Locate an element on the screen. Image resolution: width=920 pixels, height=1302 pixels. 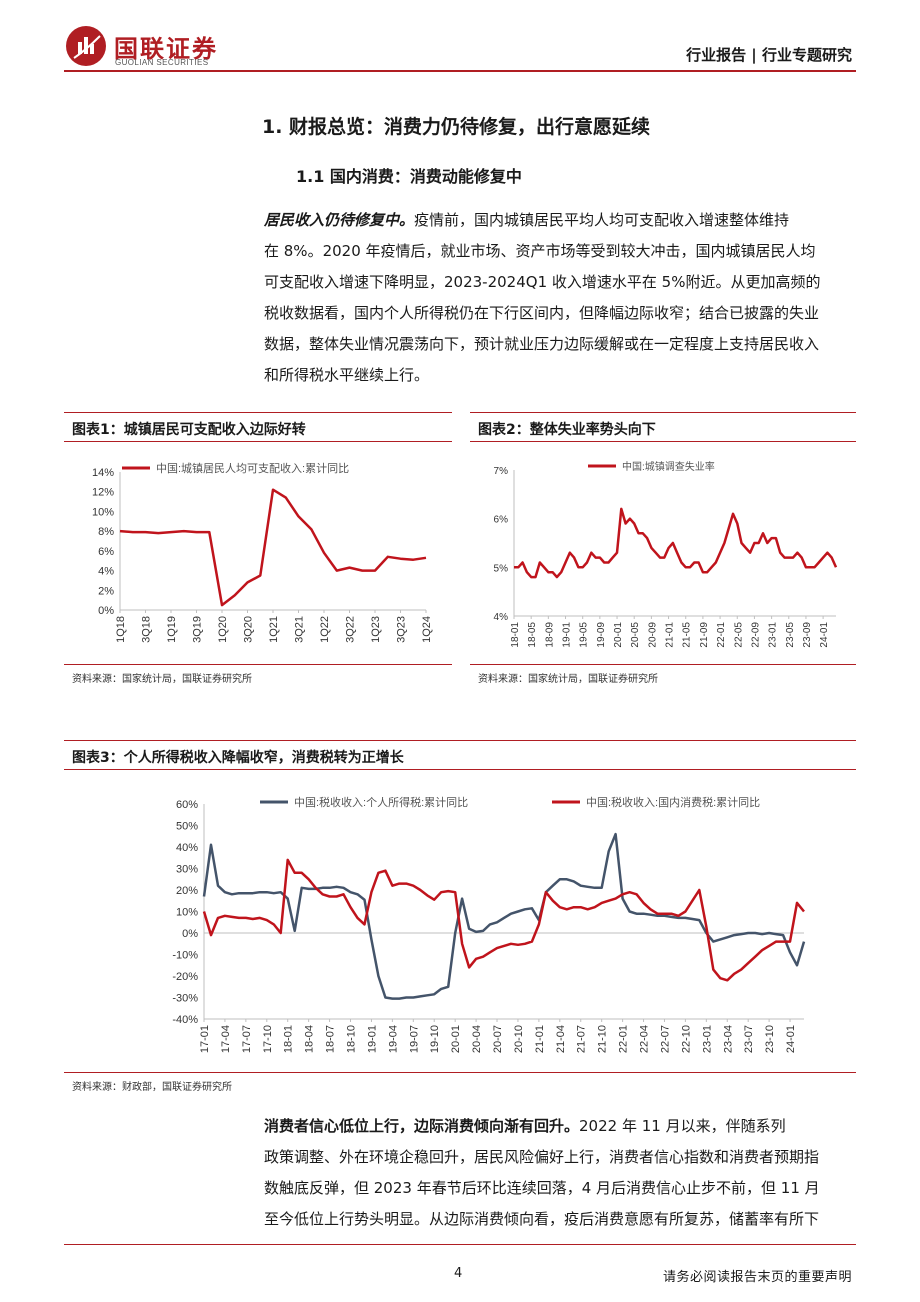
y-tick-label: 14% is located at coordinates (103, 473).